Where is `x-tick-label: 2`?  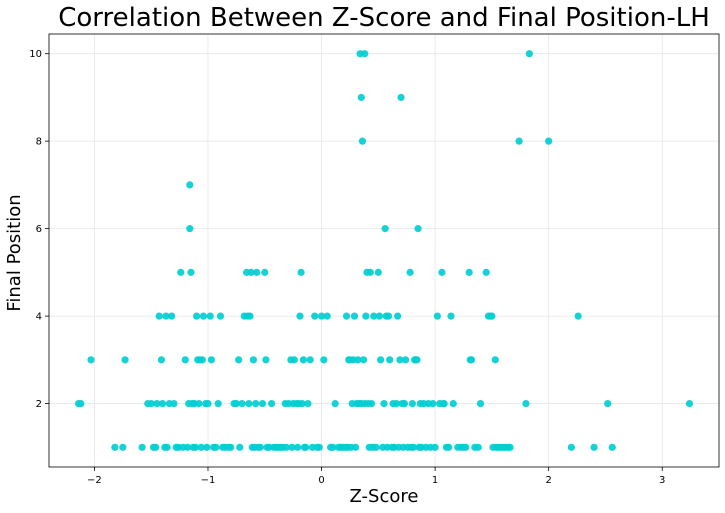 x-tick-label: 2 is located at coordinates (548, 480).